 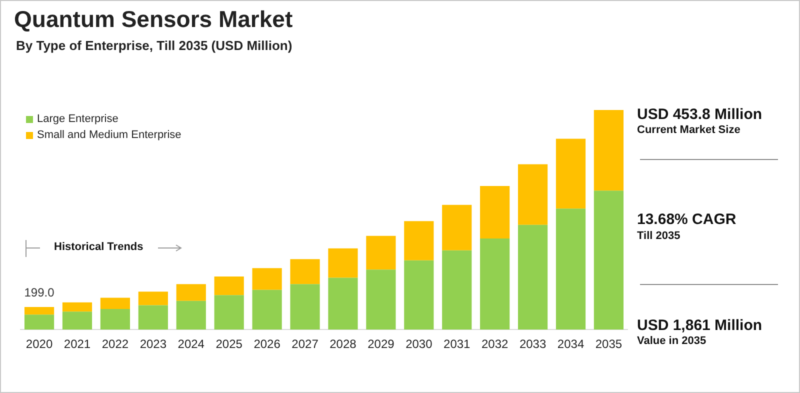 I want to click on x-tick-label: 2035, so click(x=608, y=344).